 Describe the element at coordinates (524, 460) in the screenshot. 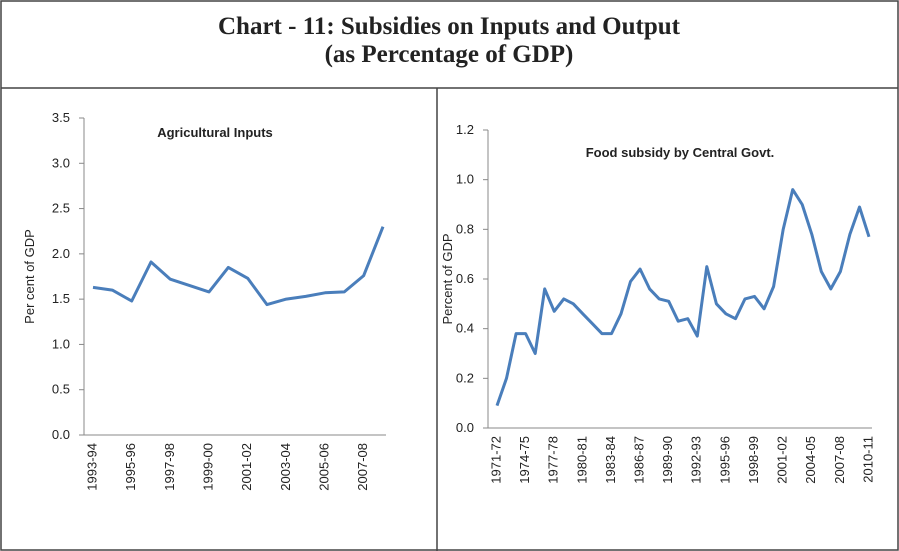

I see `x-tick-label: 1974-75` at that location.